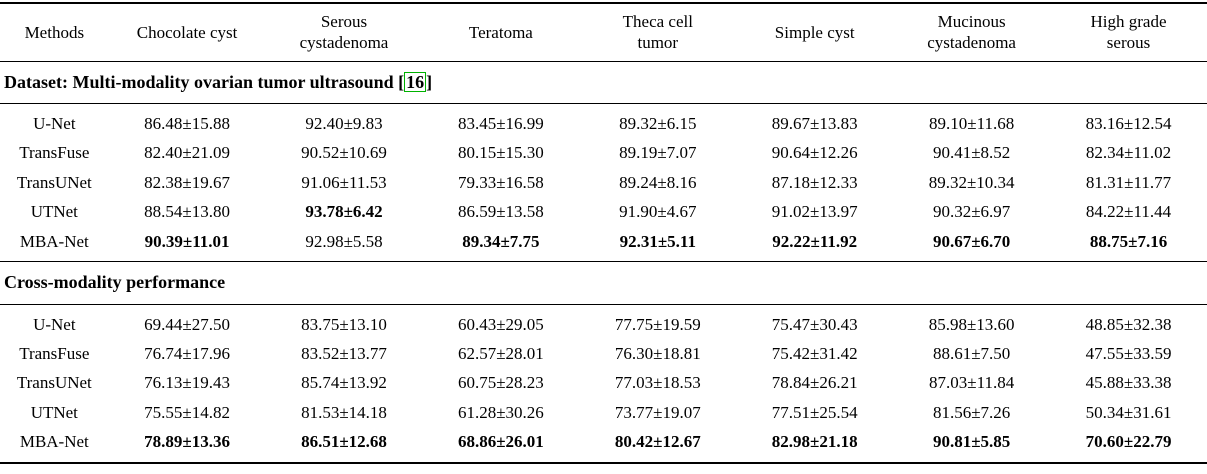  Describe the element at coordinates (500, 442) in the screenshot. I see `value-cell: 68.86±26.01` at that location.